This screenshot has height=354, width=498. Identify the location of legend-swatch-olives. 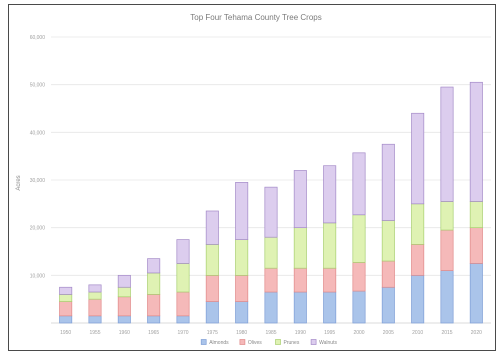
(242, 342).